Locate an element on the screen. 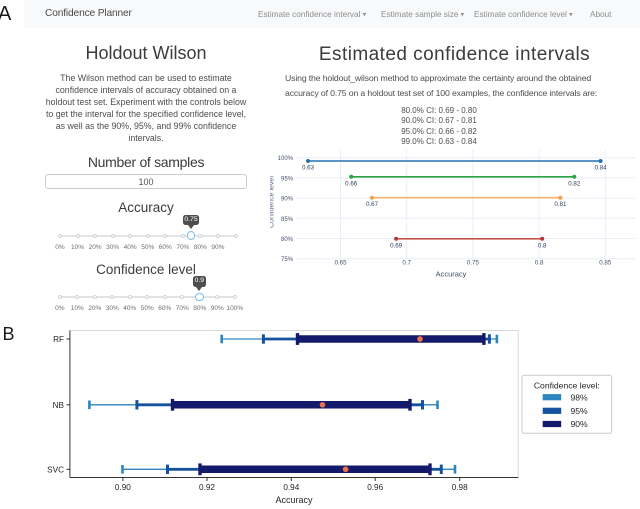 This screenshot has height=509, width=640. svg-text: 0.98 is located at coordinates (460, 487).